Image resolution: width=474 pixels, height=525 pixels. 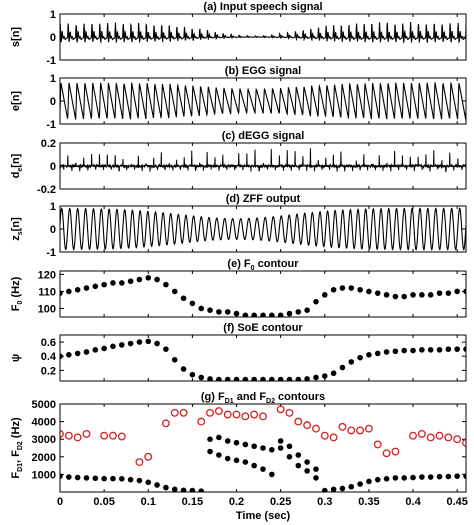 What do you see at coordinates (280, 502) in the screenshot?
I see `x-tick-label: 0.25` at bounding box center [280, 502].